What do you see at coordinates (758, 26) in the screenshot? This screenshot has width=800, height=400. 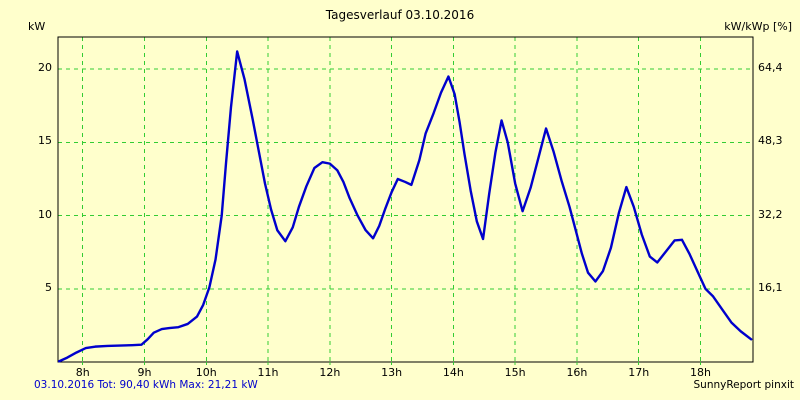 I see `y-axis-right-unit-label: kW/kWp [%]` at bounding box center [758, 26].